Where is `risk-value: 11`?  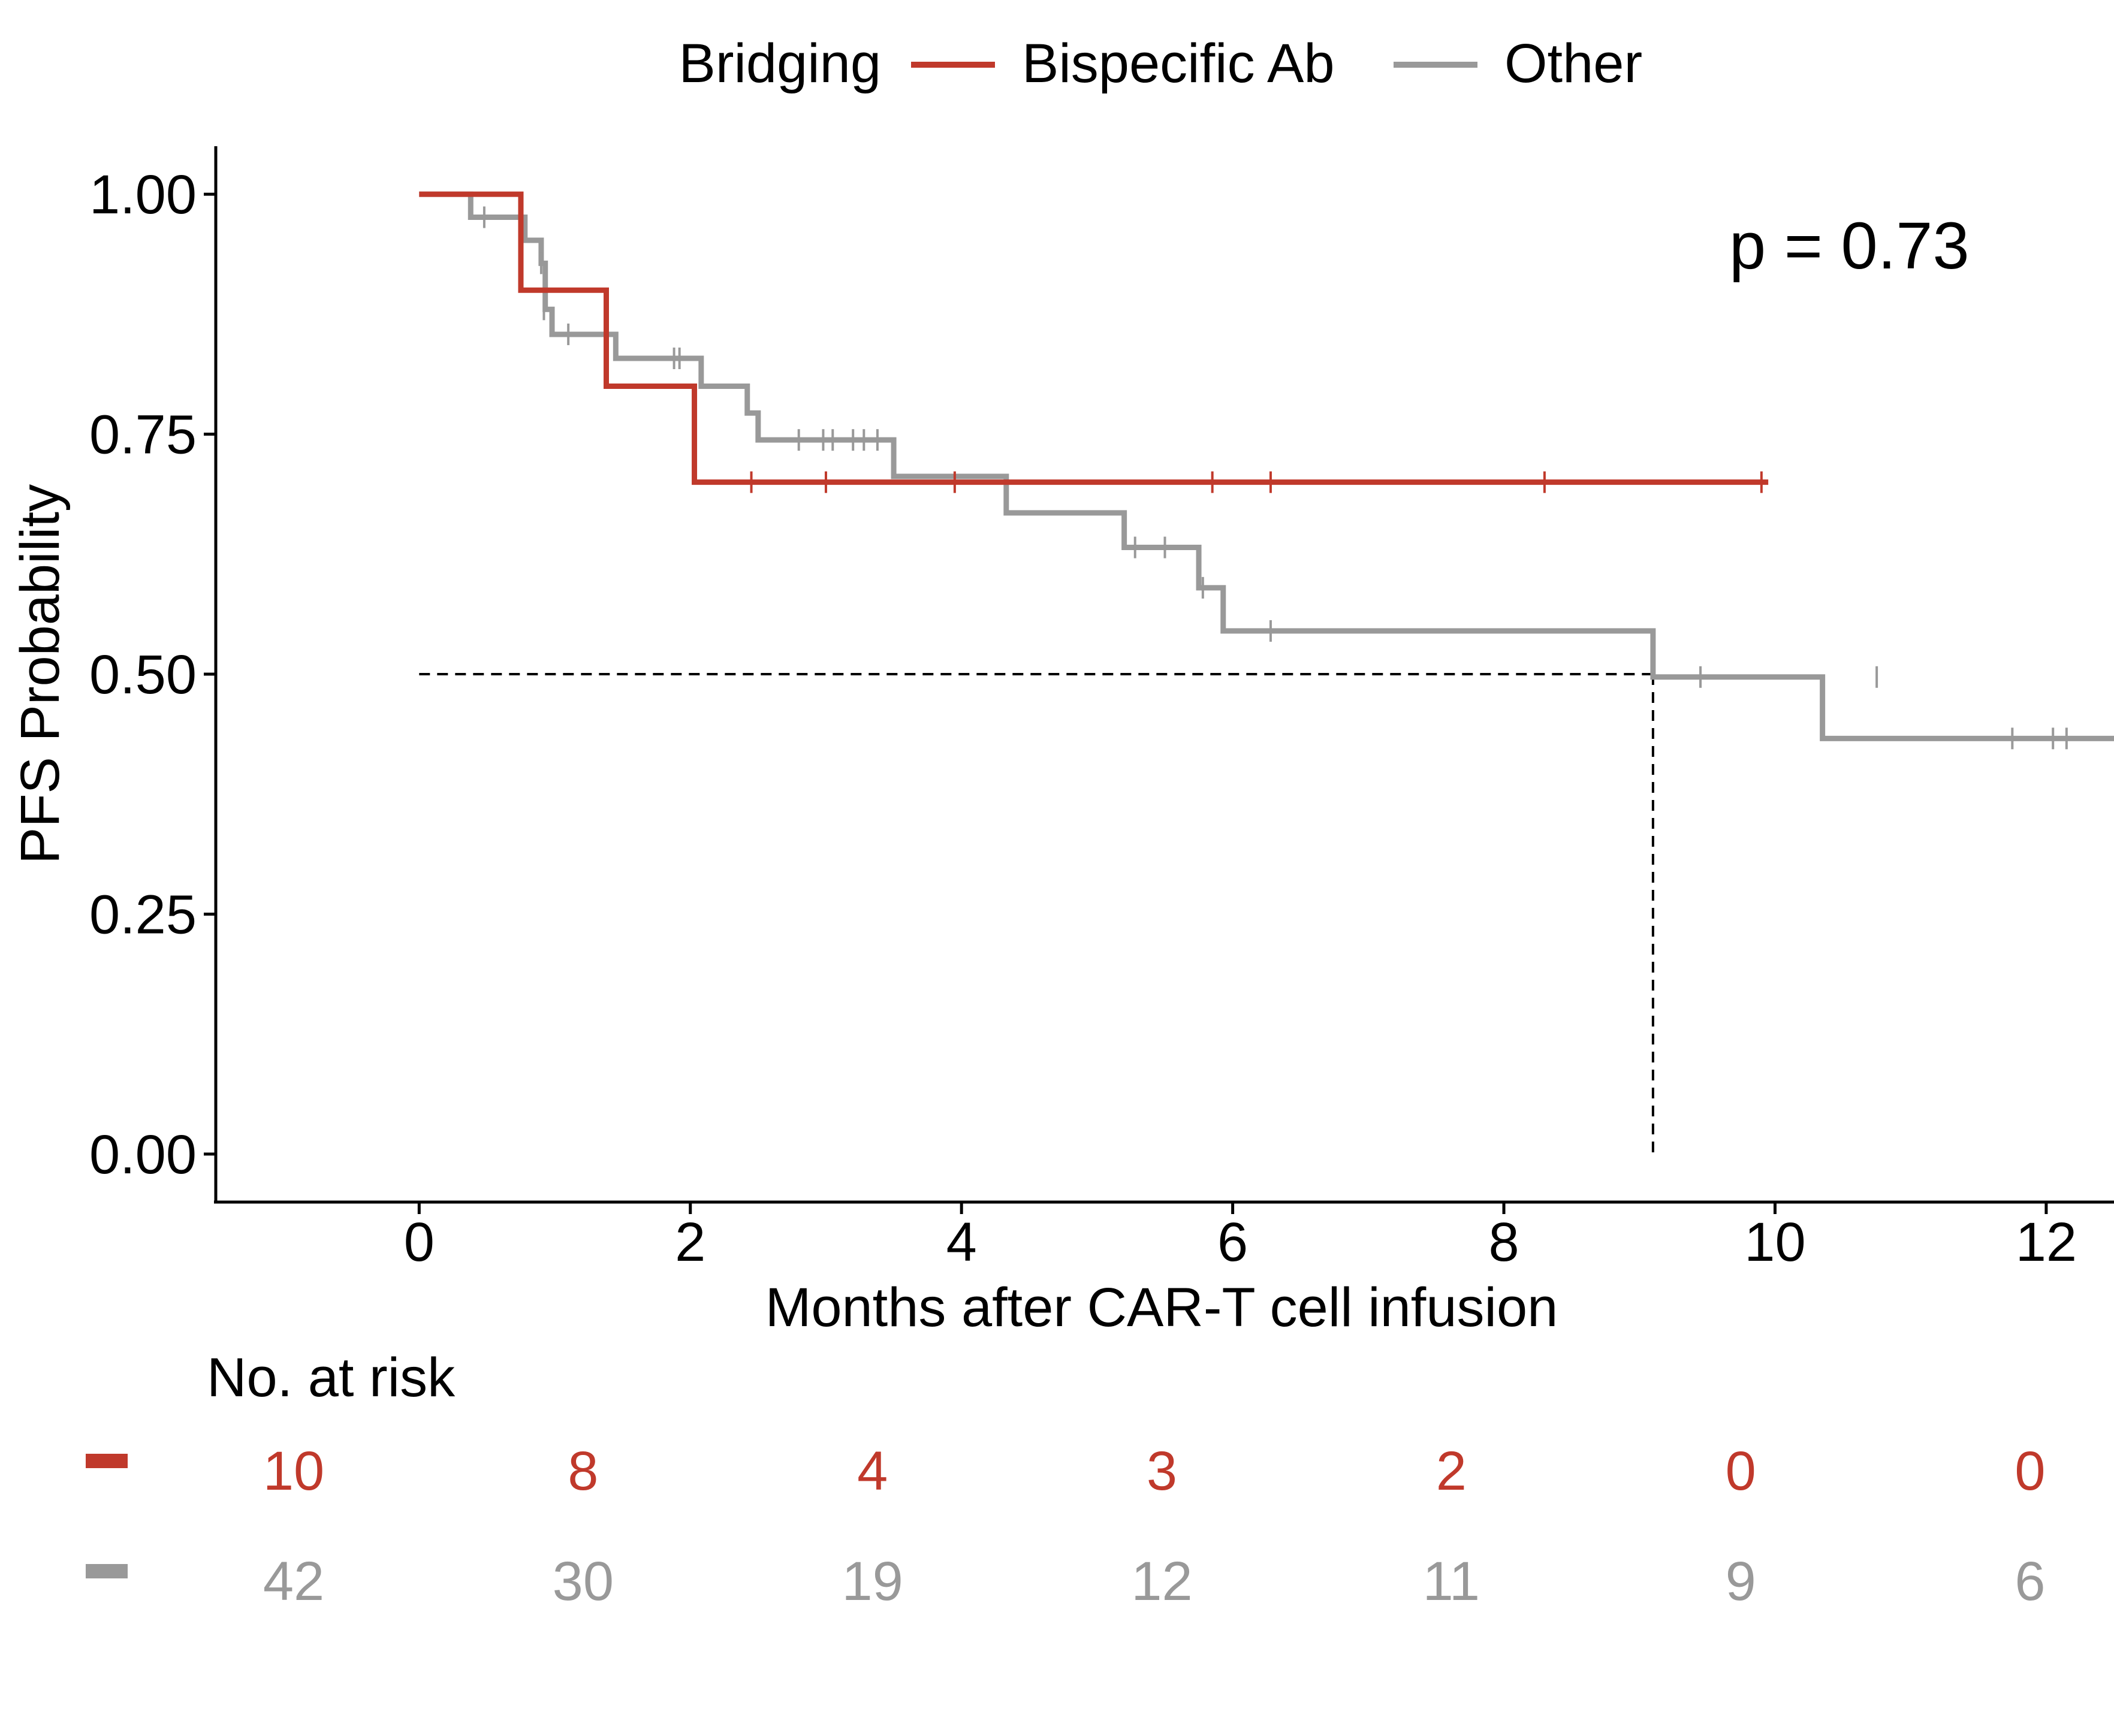 risk-value: 11 is located at coordinates (1452, 1581).